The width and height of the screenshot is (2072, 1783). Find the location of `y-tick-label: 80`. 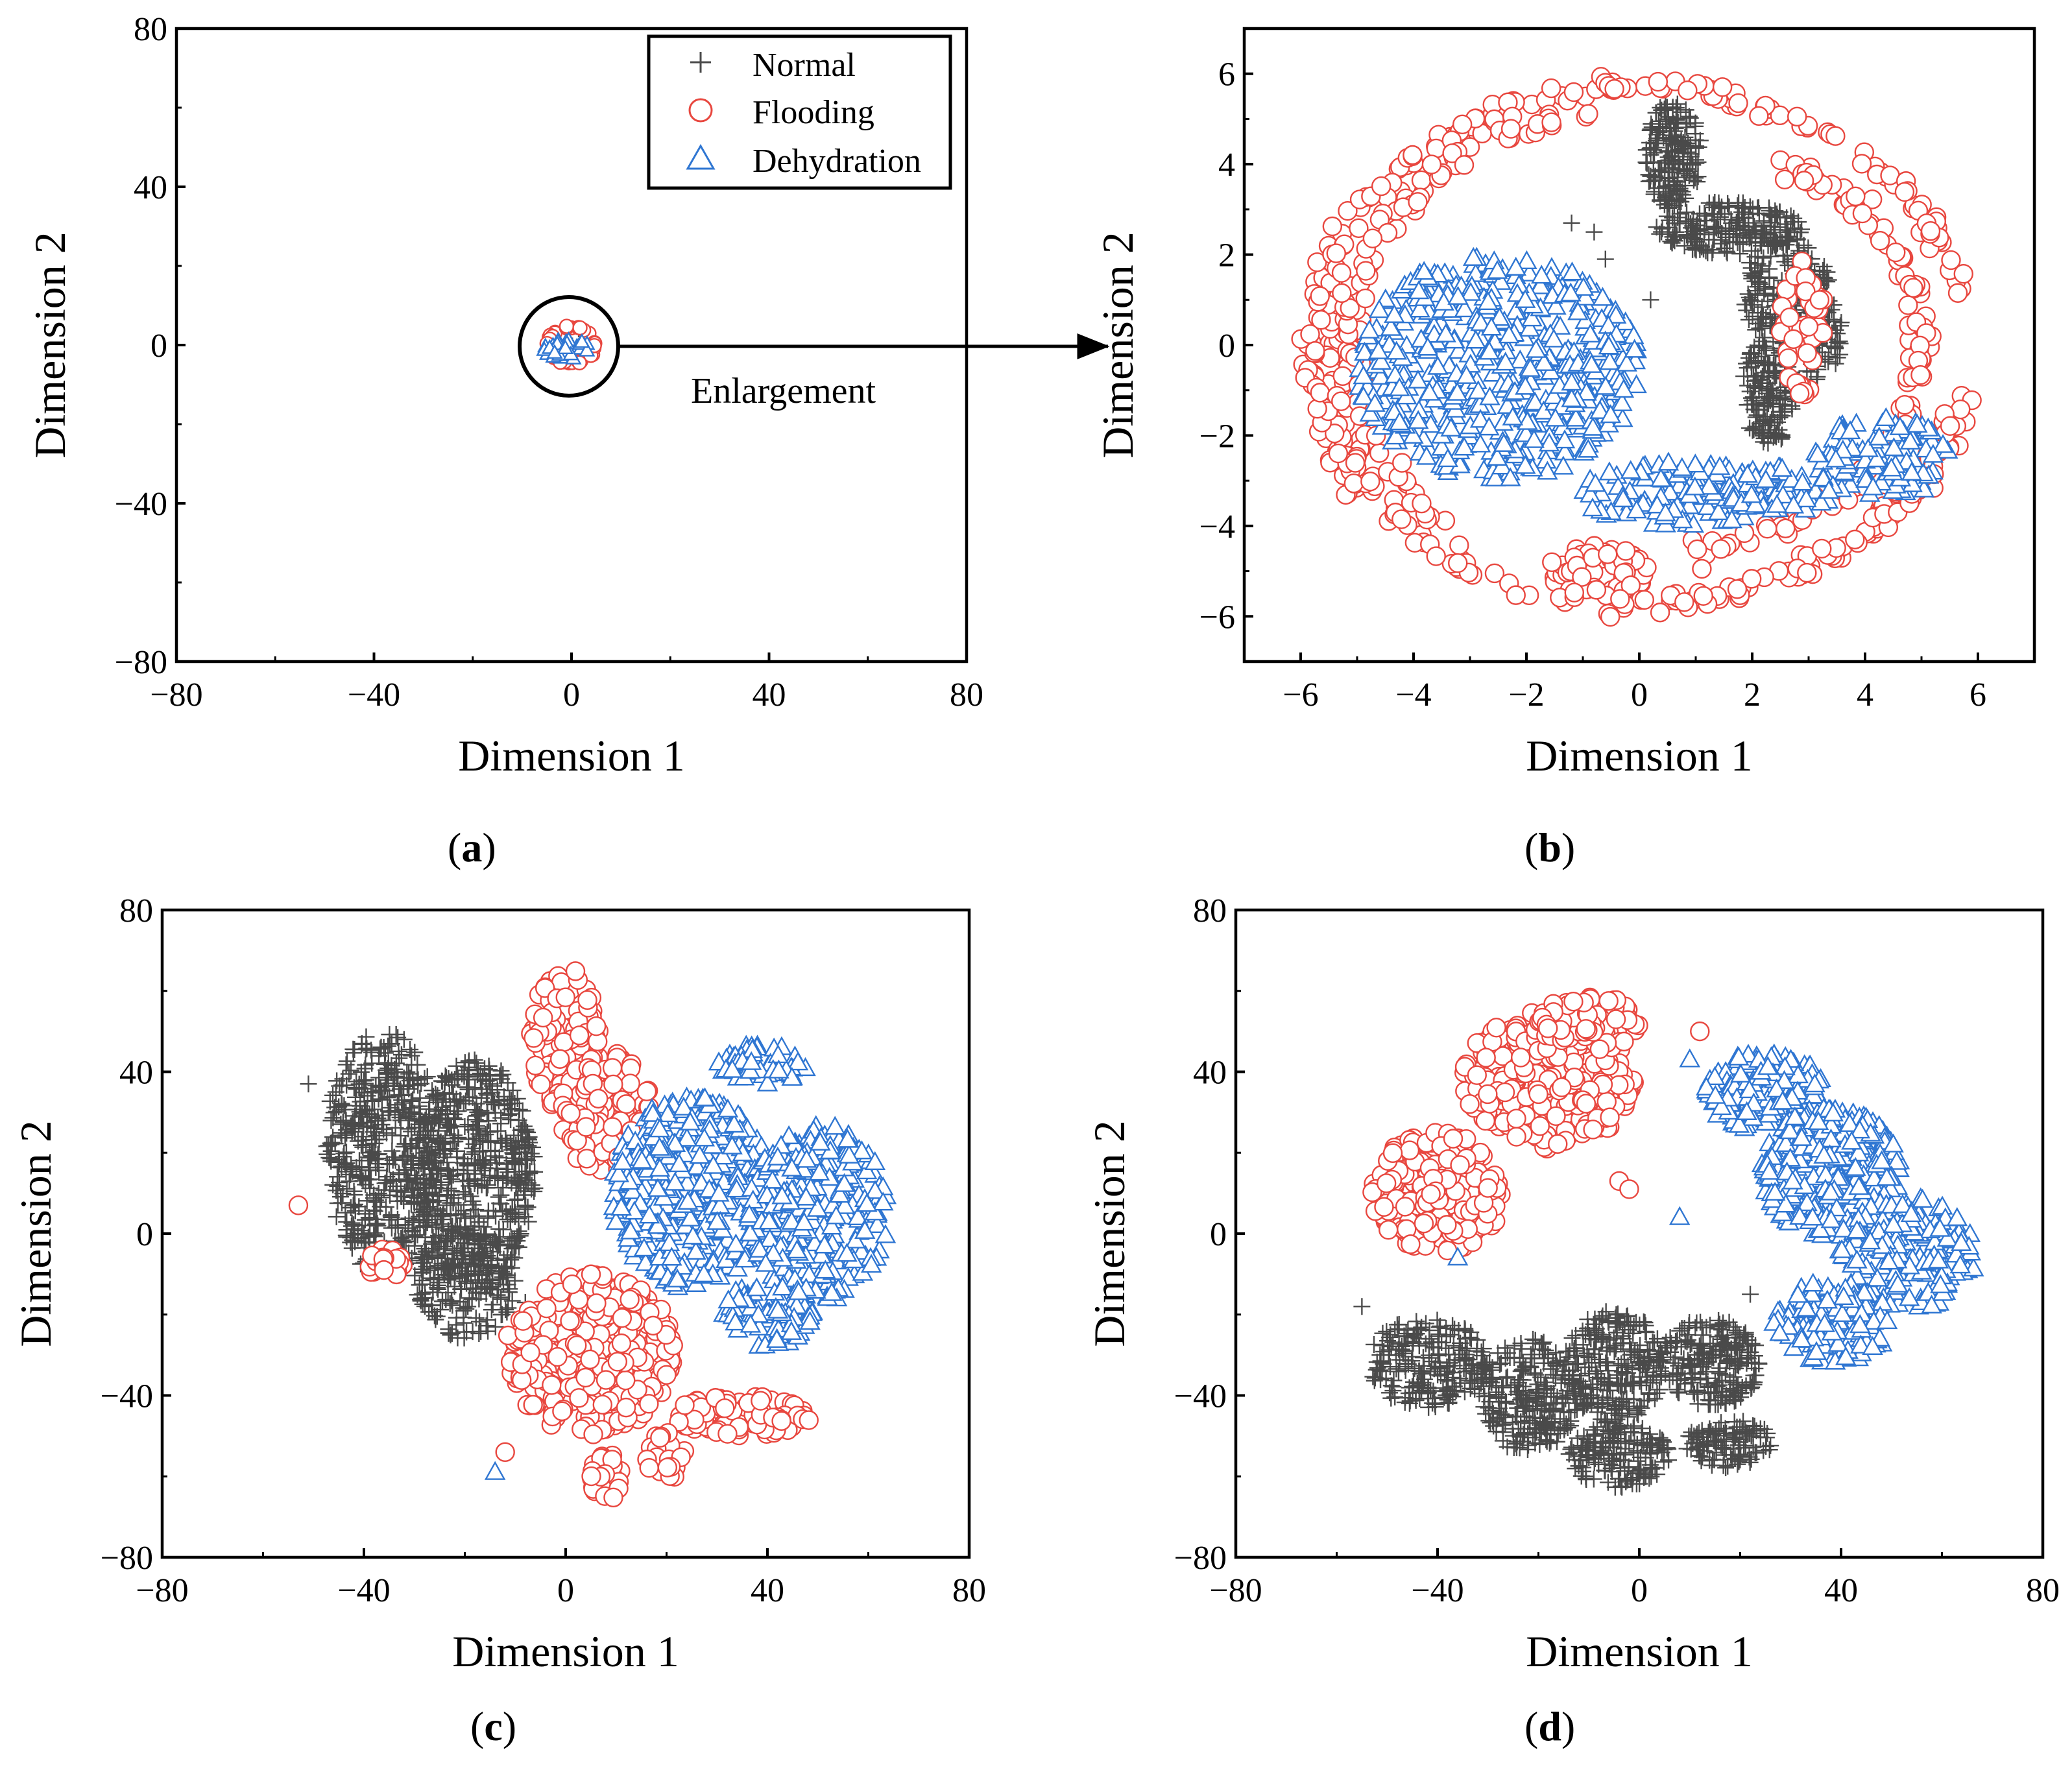

y-tick-label: 80 is located at coordinates (150, 29).